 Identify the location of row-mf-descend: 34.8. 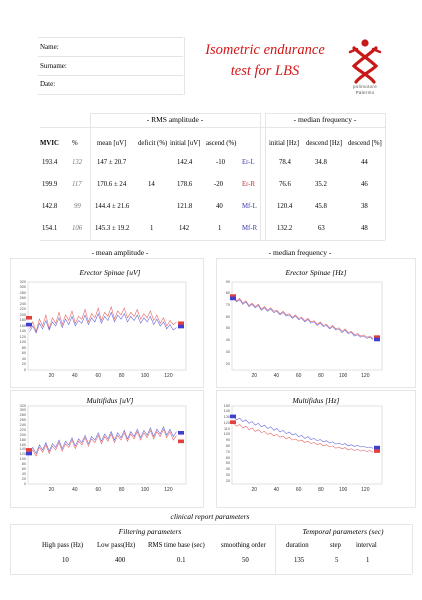
(321, 162).